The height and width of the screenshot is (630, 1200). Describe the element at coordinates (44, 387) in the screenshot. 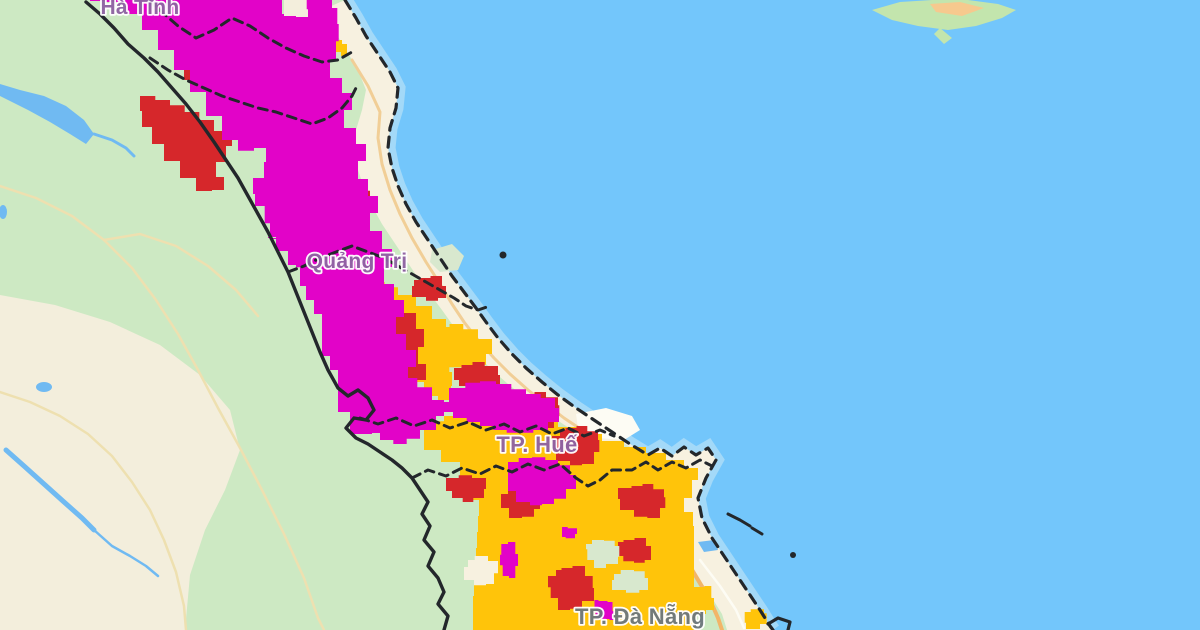

I see `small-lake-west` at that location.